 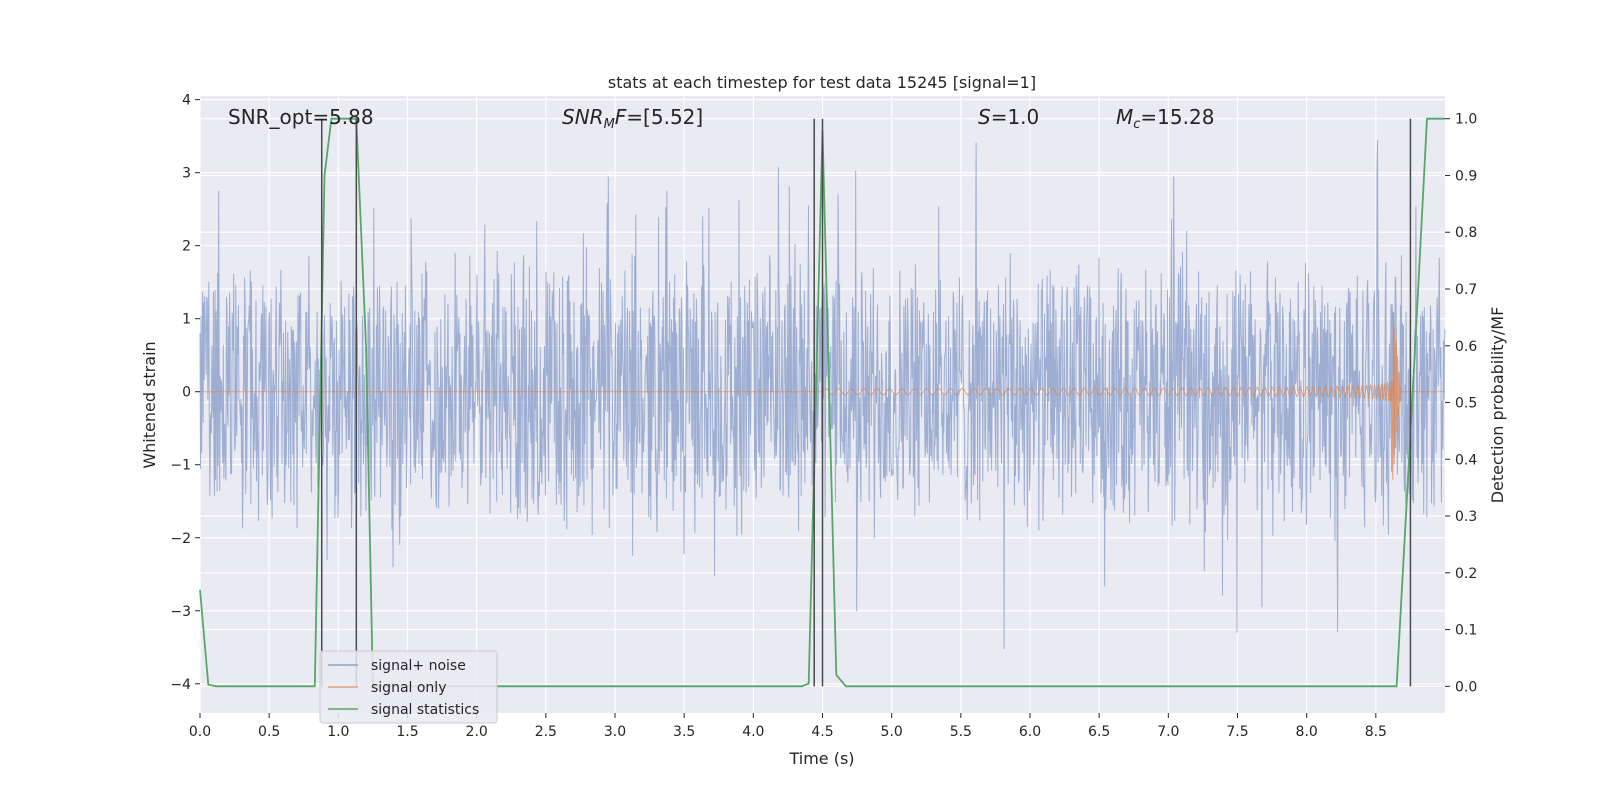 I want to click on x-tick-label: 2.0, so click(x=477, y=732).